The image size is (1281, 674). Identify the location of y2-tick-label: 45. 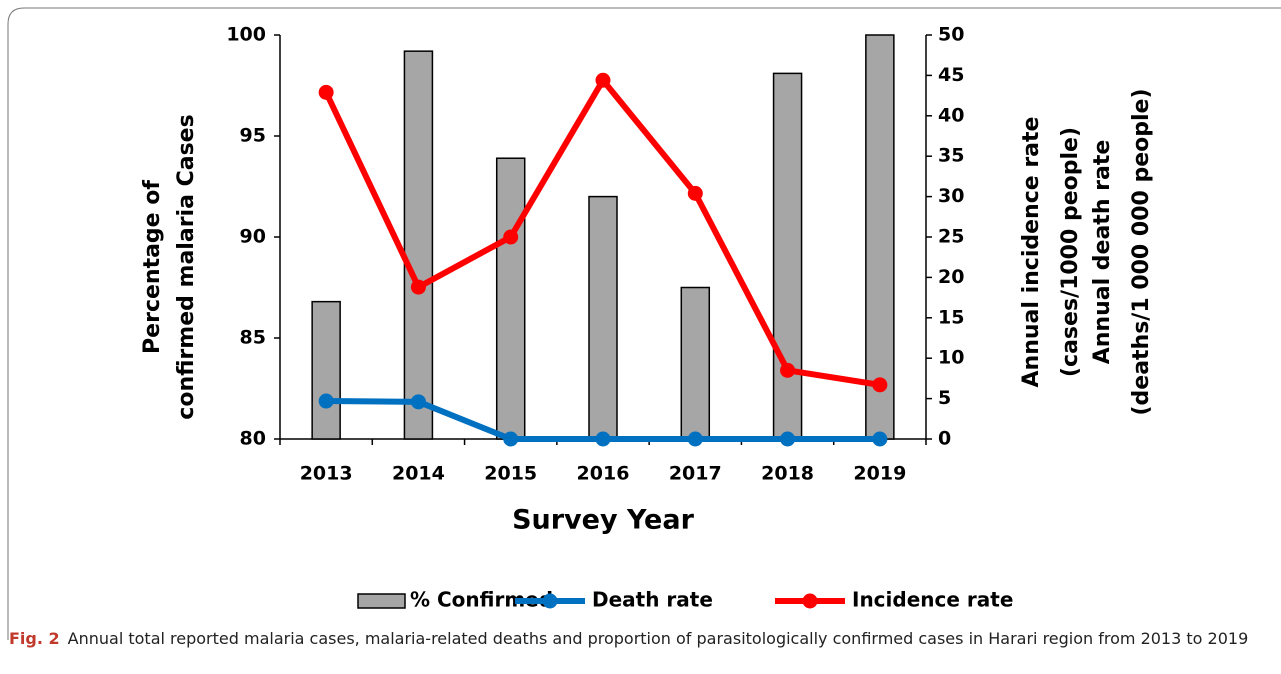
(951, 75).